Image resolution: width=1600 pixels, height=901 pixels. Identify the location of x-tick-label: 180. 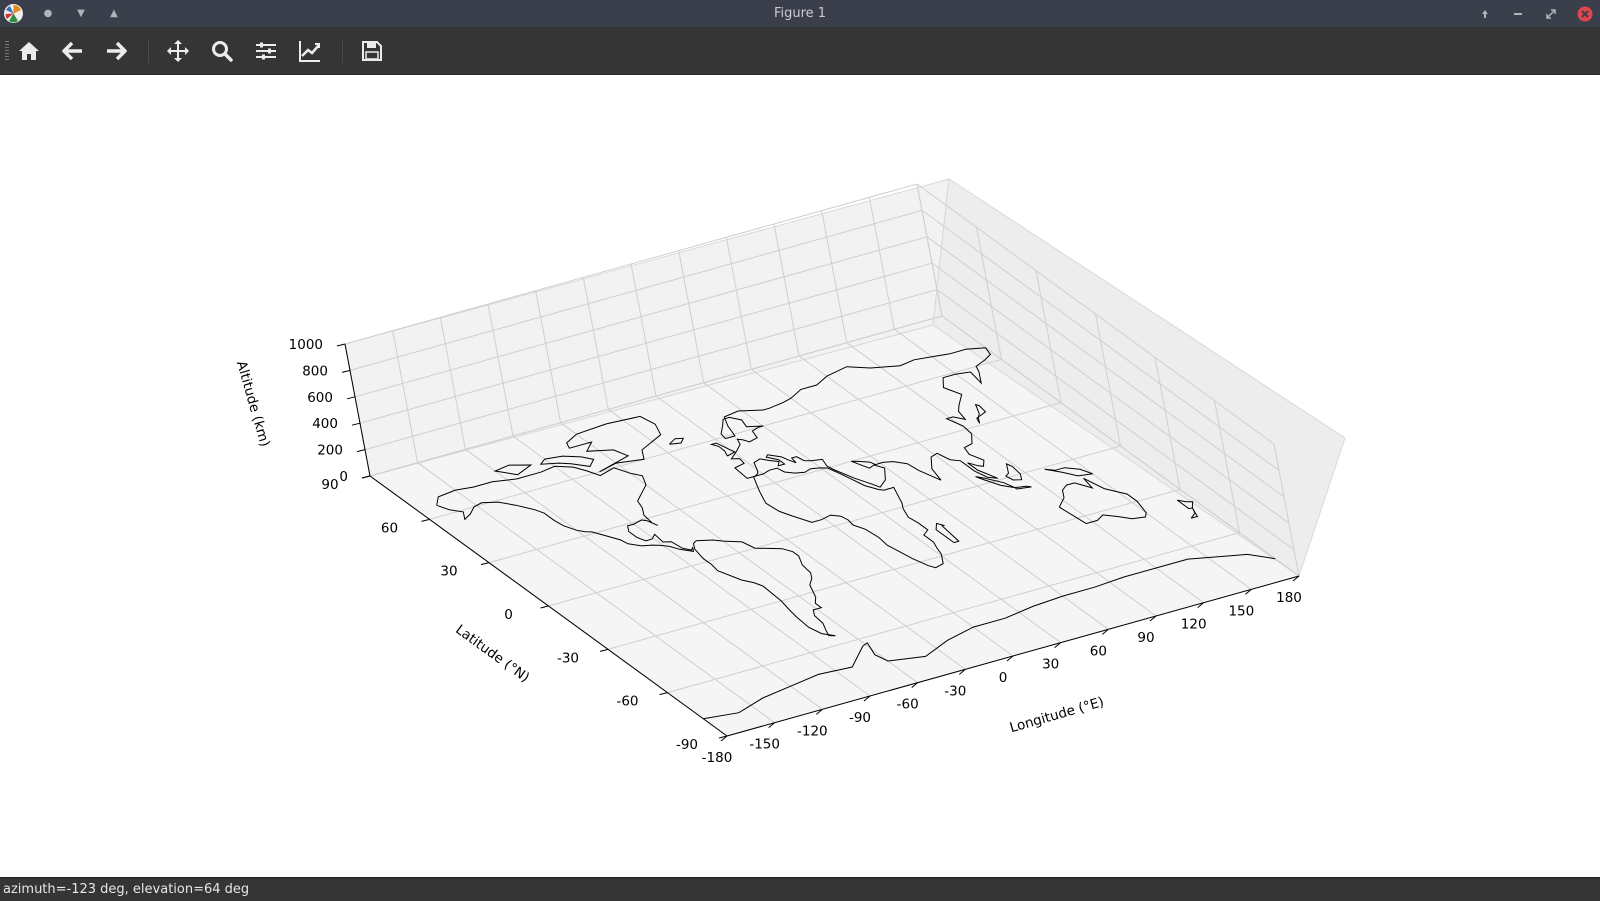
(1289, 598).